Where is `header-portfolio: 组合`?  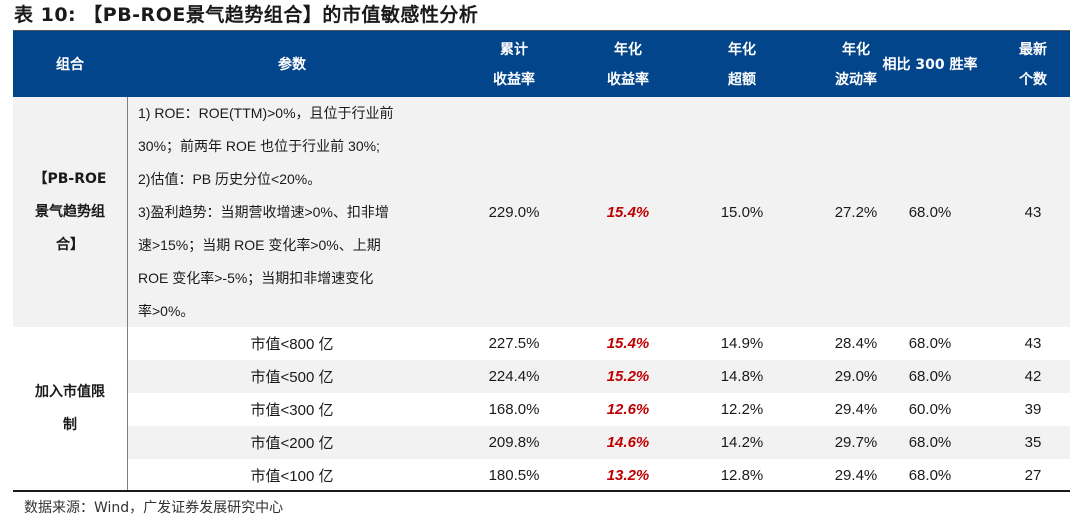
header-portfolio: 组合 is located at coordinates (70, 64).